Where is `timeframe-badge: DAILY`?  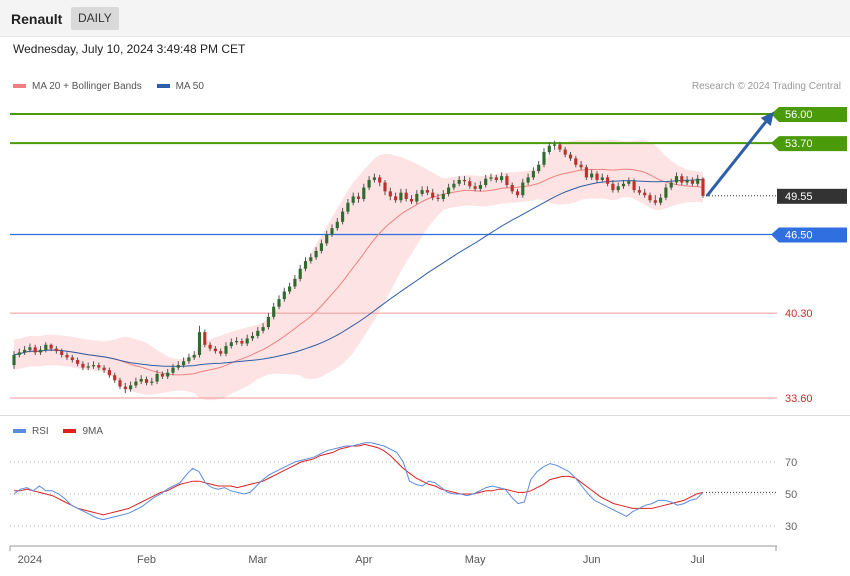
timeframe-badge: DAILY is located at coordinates (95, 18).